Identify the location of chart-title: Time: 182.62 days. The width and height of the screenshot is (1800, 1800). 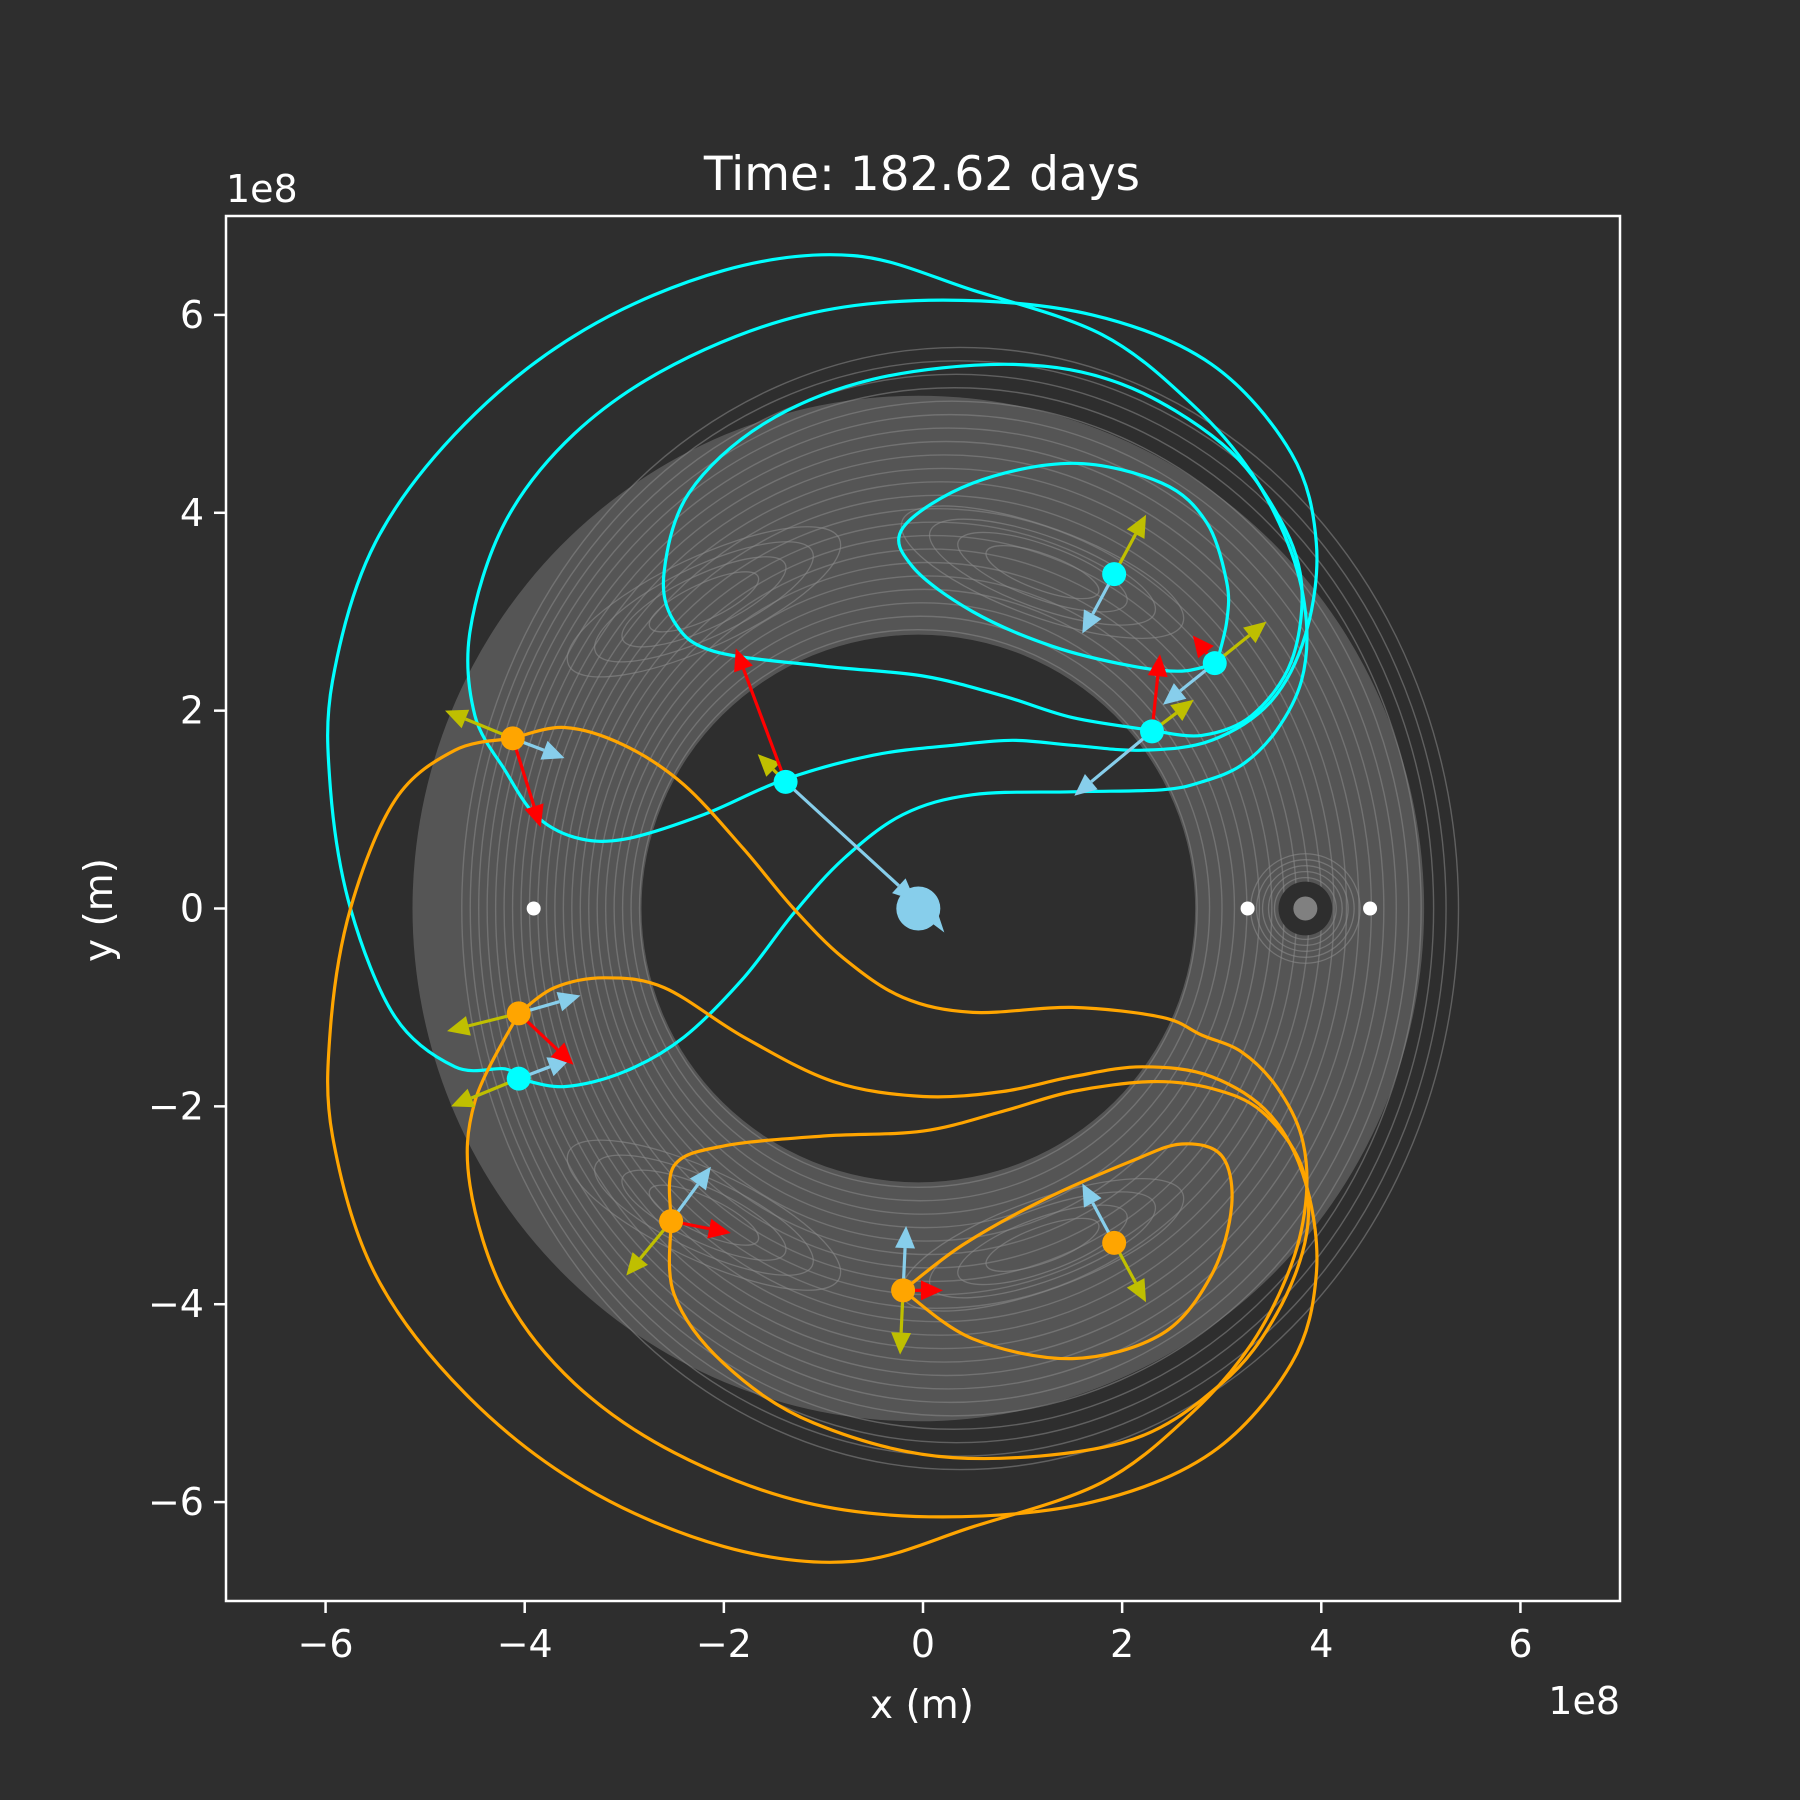
(921, 174).